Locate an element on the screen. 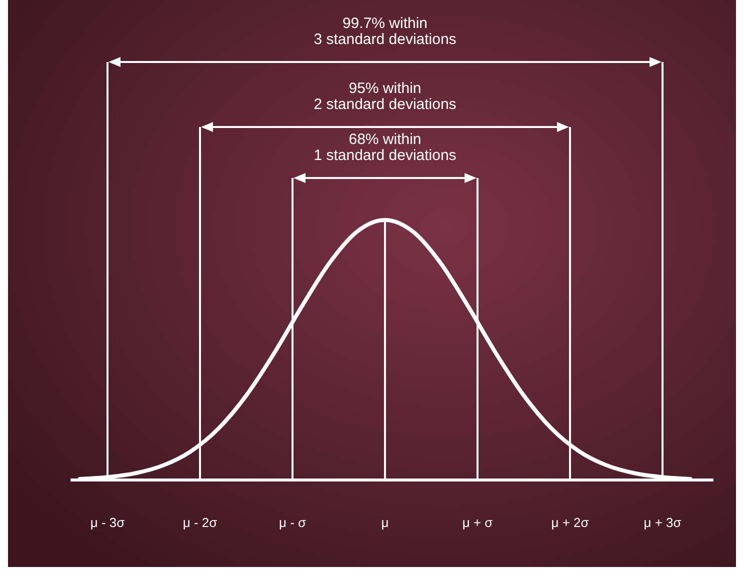 Image resolution: width=744 pixels, height=579 pixels. x-tick-label: μ + 3σ is located at coordinates (663, 522).